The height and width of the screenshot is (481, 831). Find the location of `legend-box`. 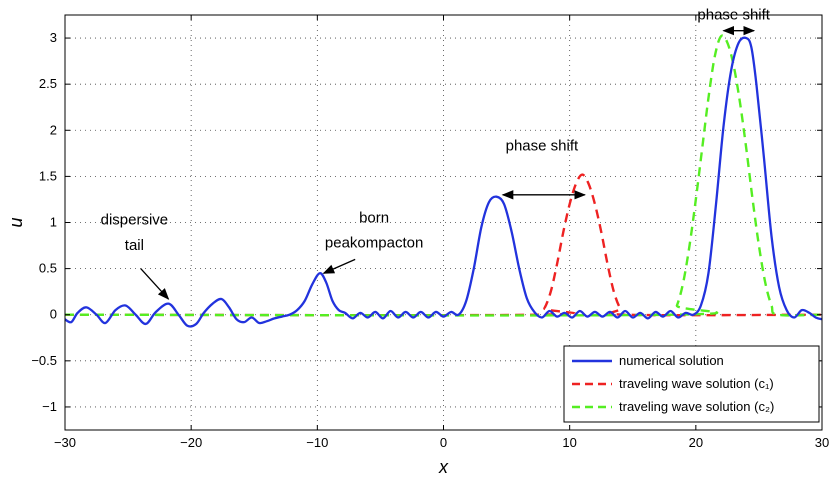

legend-box is located at coordinates (691, 384).